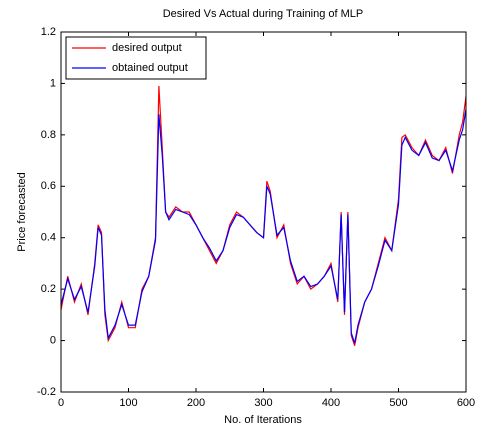  I want to click on legend-box, so click(136, 58).